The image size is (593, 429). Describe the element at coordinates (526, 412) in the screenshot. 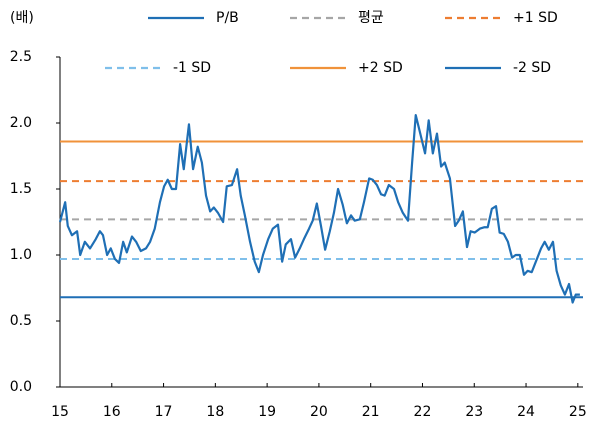

I see `x-tick-label: 24` at that location.